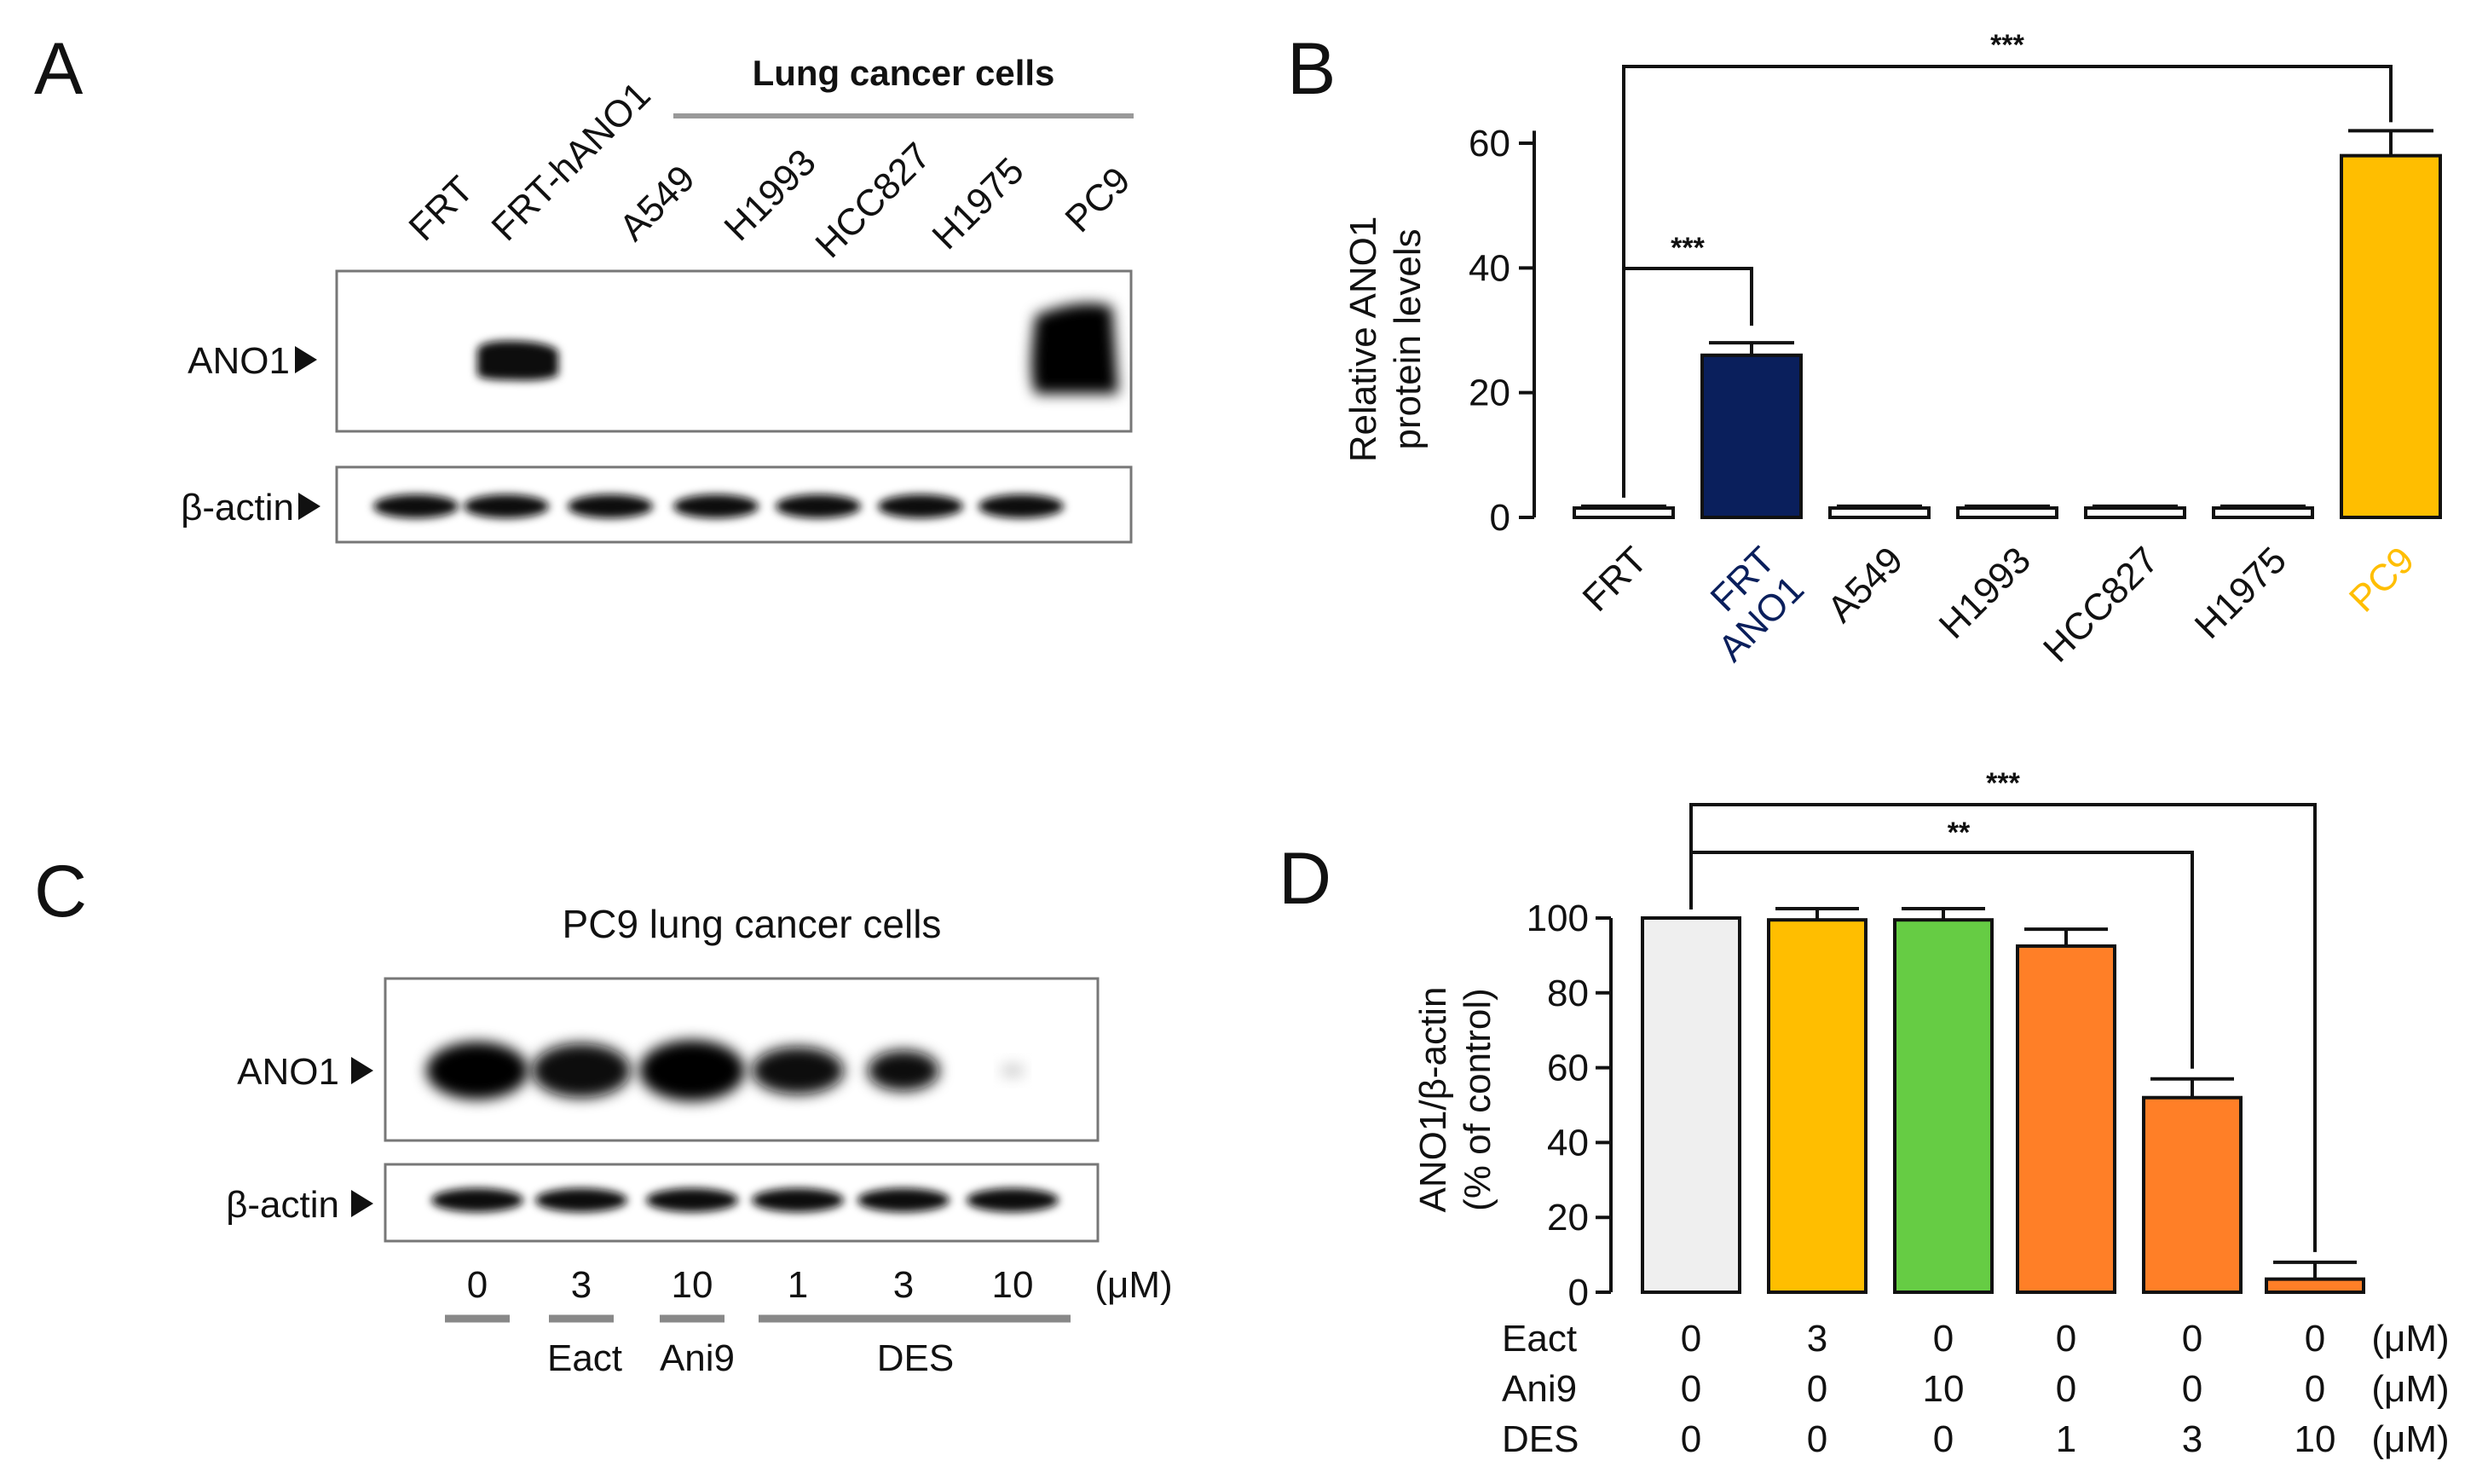  What do you see at coordinates (441, 209) in the screenshot?
I see `lane-label: FRT` at bounding box center [441, 209].